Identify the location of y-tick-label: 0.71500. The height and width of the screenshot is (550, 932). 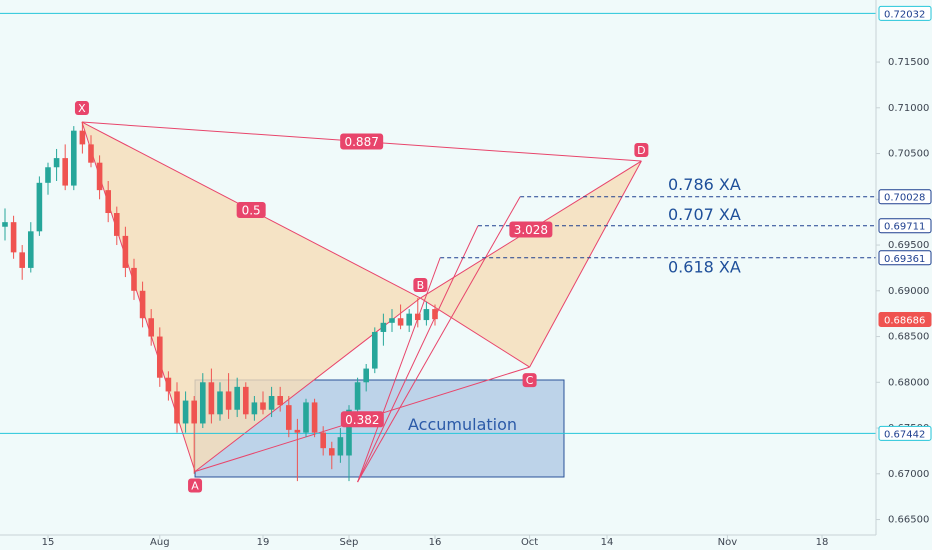
(908, 62).